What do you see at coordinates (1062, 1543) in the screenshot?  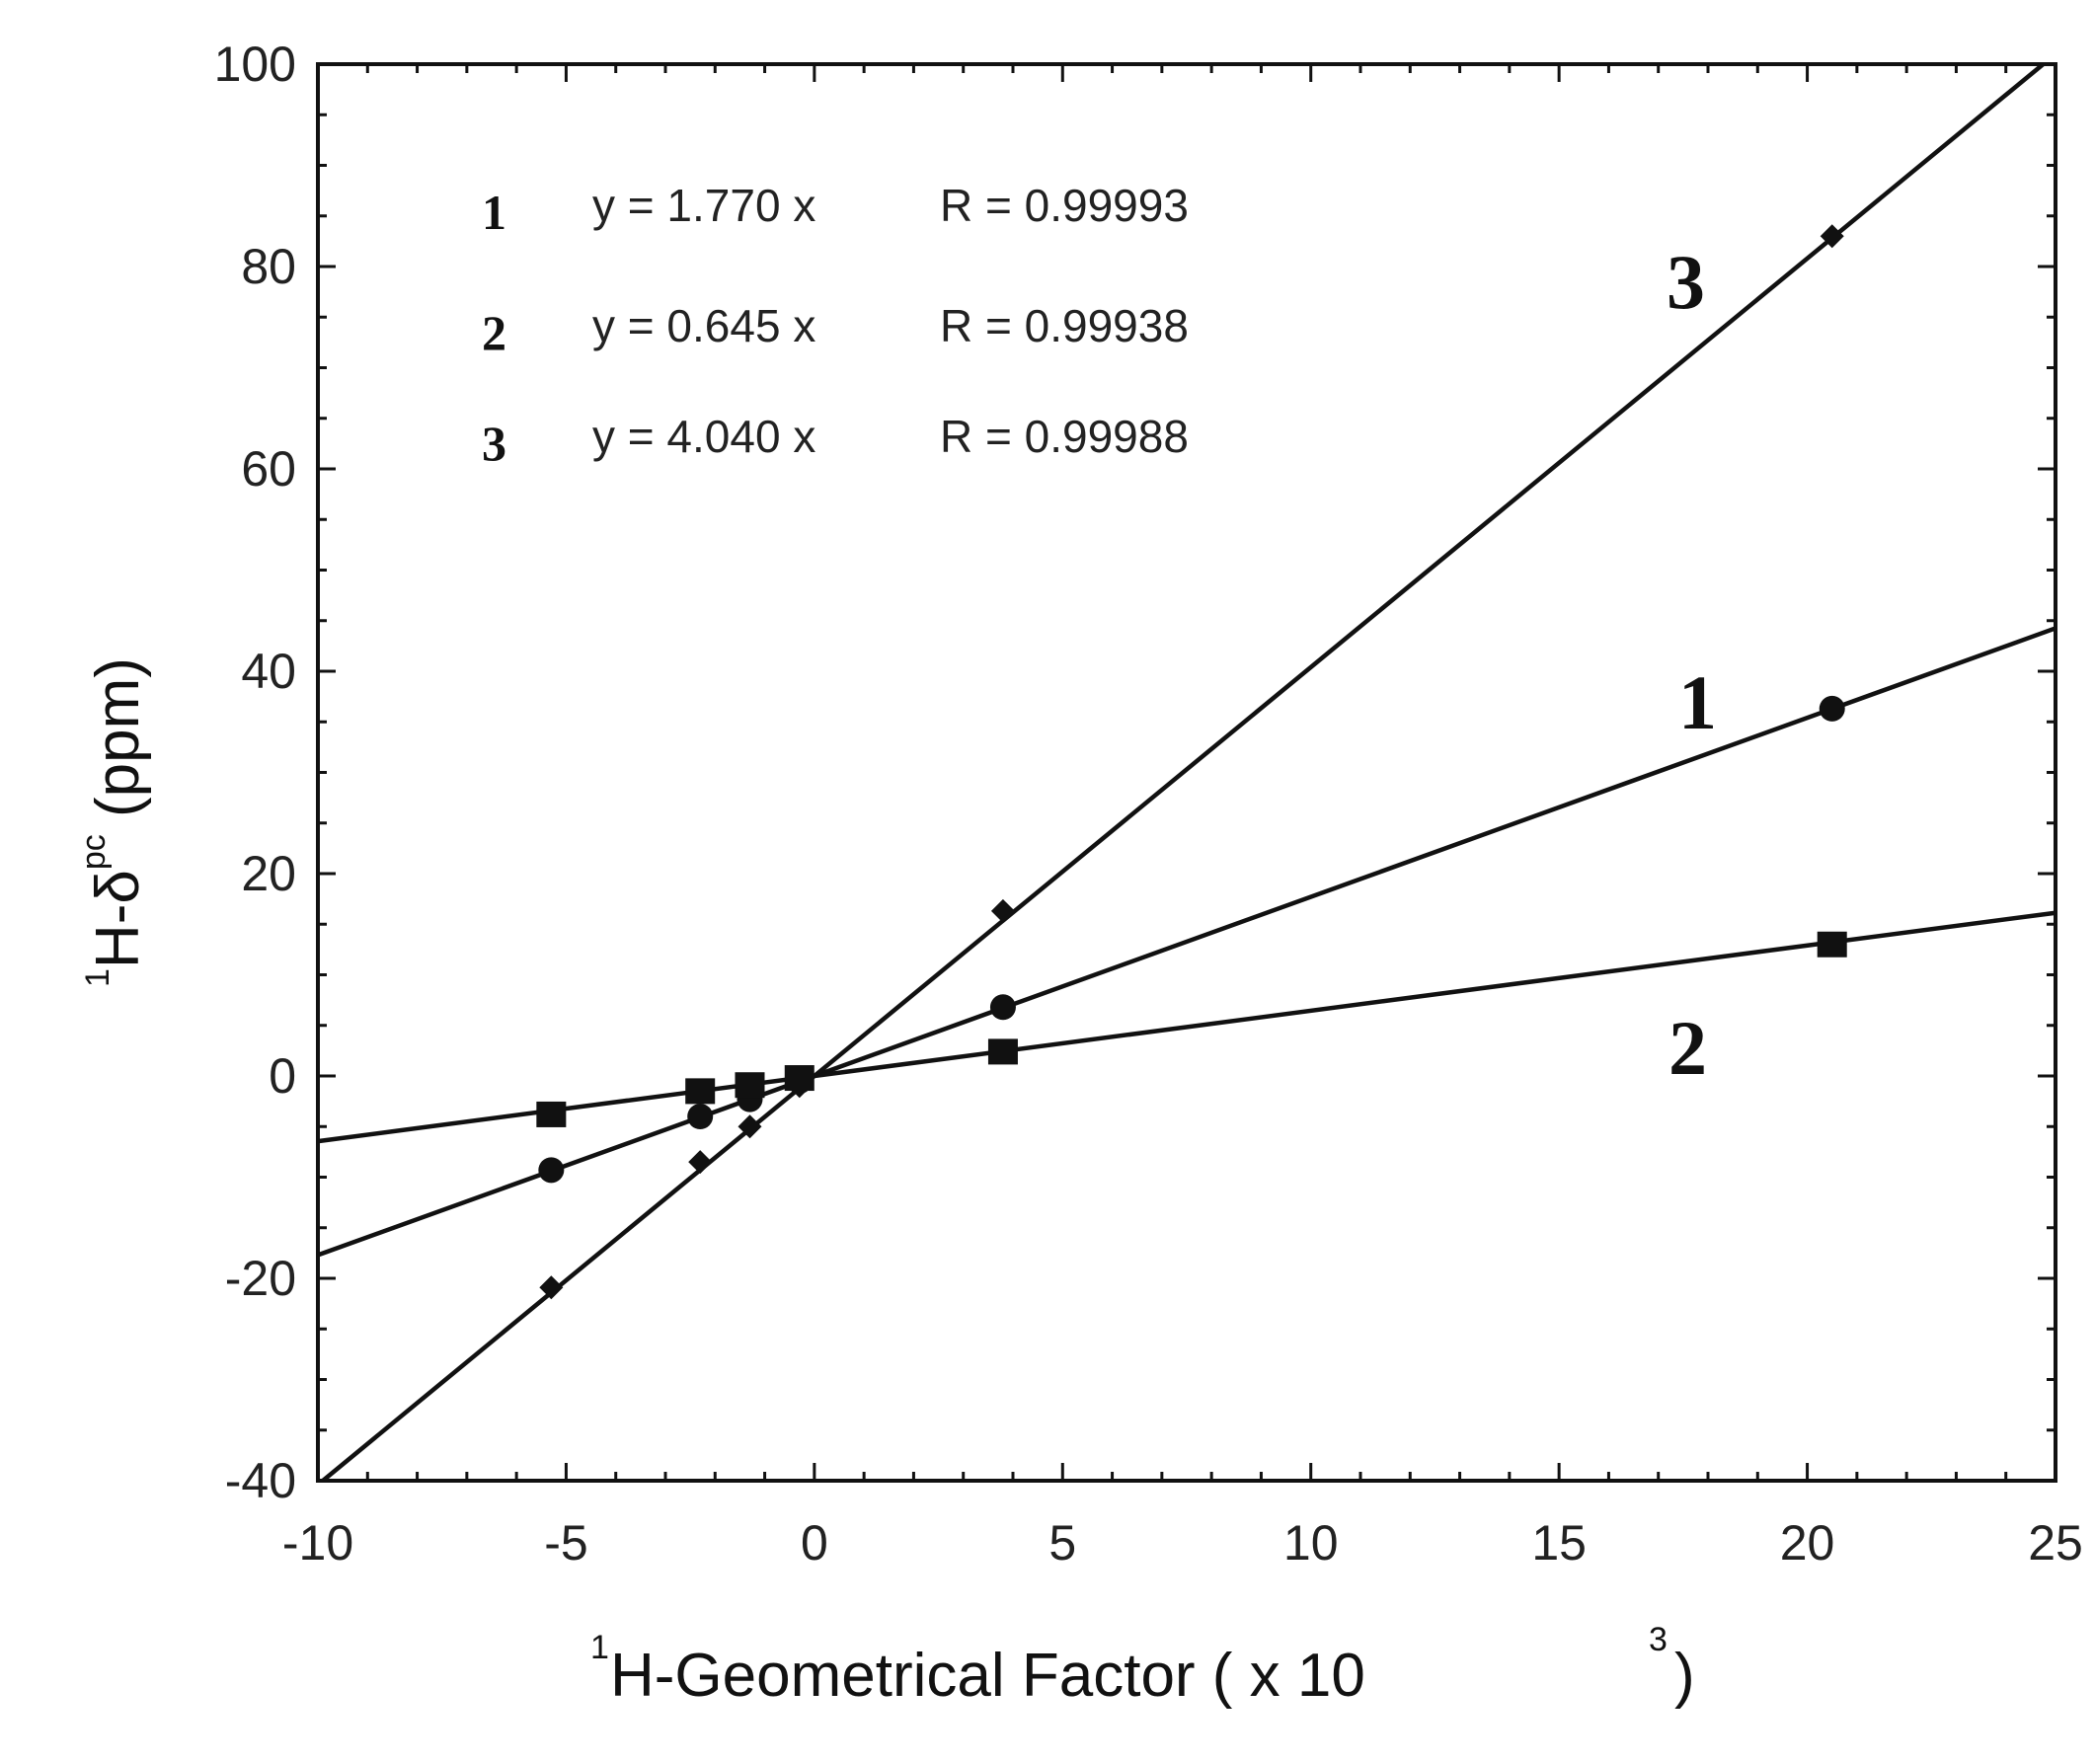 I see `x-tick-label: 5` at bounding box center [1062, 1543].